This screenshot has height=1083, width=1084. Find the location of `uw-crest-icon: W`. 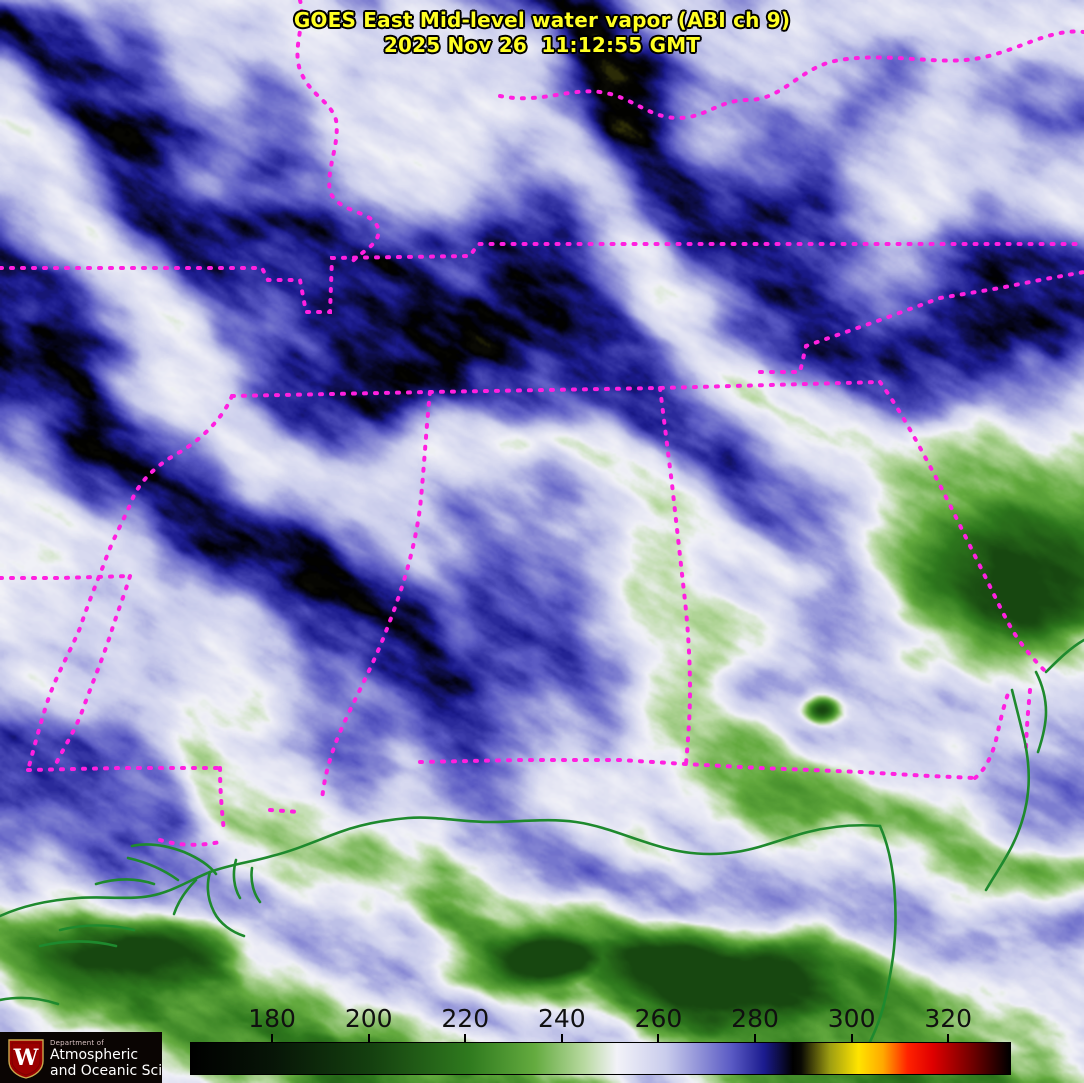

uw-crest-icon: W is located at coordinates (26, 1059).